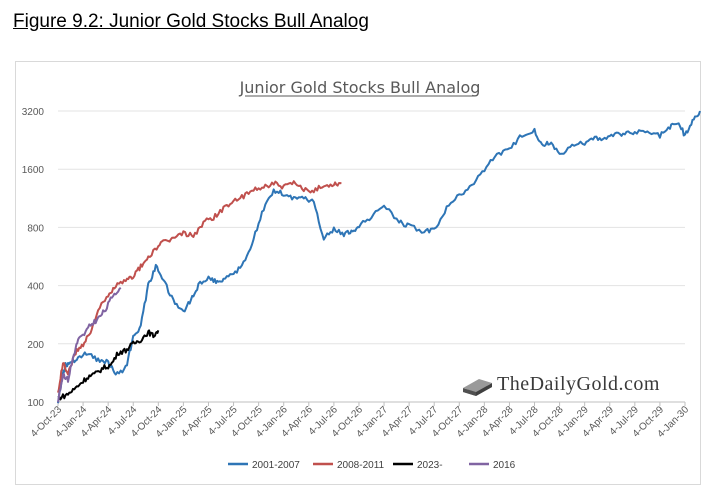  What do you see at coordinates (504, 465) in the screenshot?
I see `legend-label: 2016` at bounding box center [504, 465].